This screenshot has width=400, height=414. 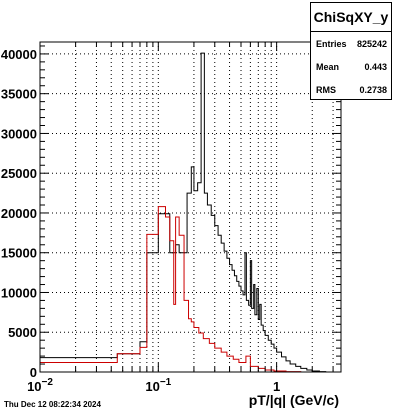 What do you see at coordinates (52, 404) in the screenshot?
I see `timestamp: Thu Dec 12 08:22:34 2024` at bounding box center [52, 404].